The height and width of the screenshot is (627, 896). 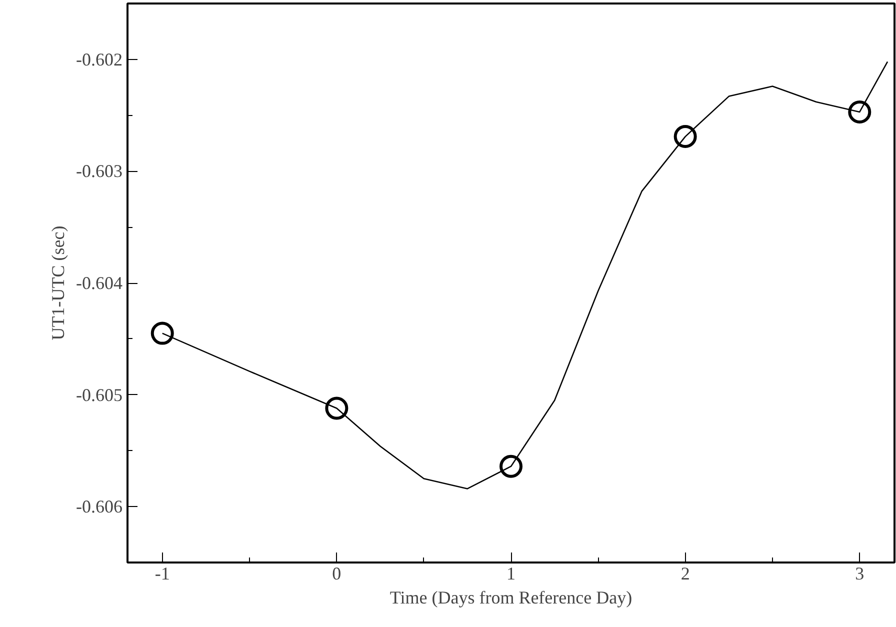 I want to click on x-tick-label: 1, so click(x=511, y=574).